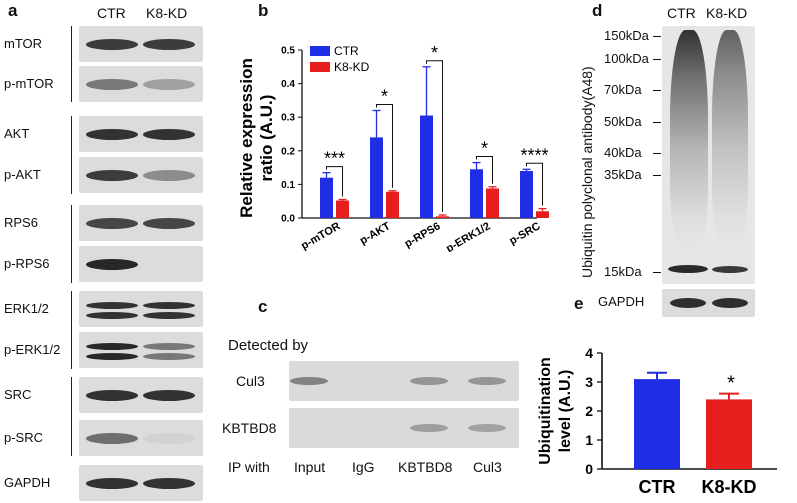  I want to click on panel-d-marker-label: 35kDa, so click(623, 174).